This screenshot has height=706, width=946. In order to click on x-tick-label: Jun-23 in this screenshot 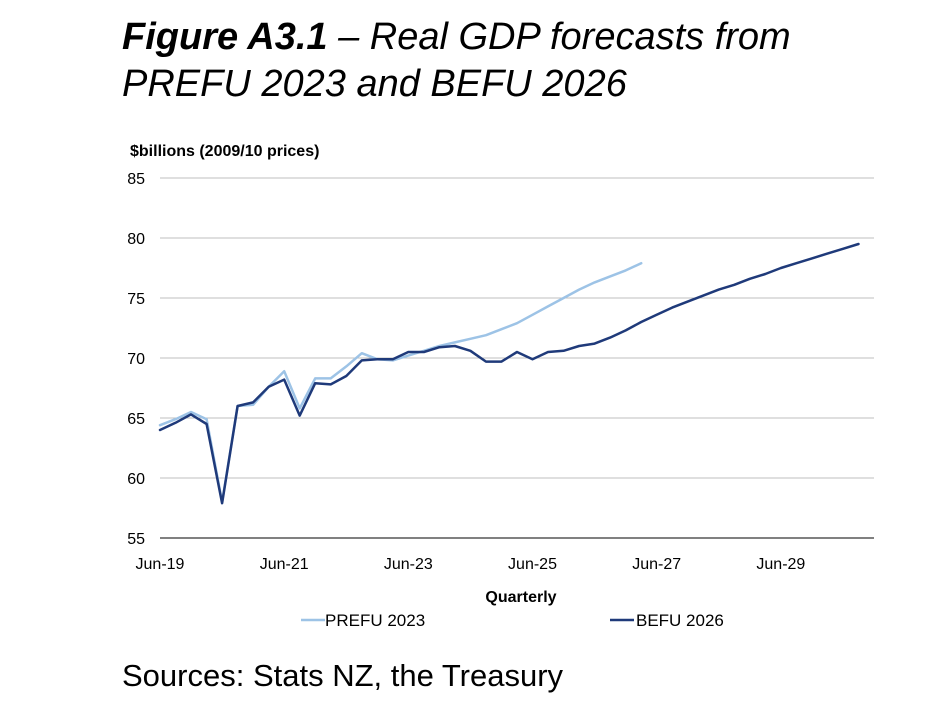, I will do `click(408, 564)`.